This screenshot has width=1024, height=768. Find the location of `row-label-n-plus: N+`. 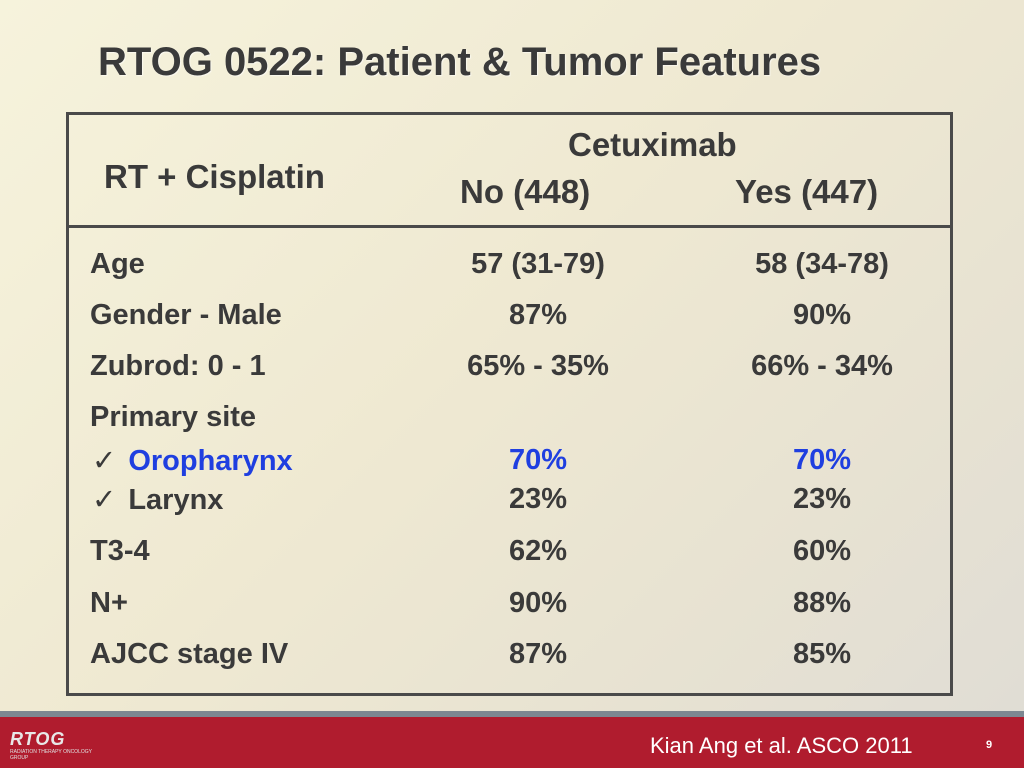

row-label-n-plus: N+ is located at coordinates (109, 603).